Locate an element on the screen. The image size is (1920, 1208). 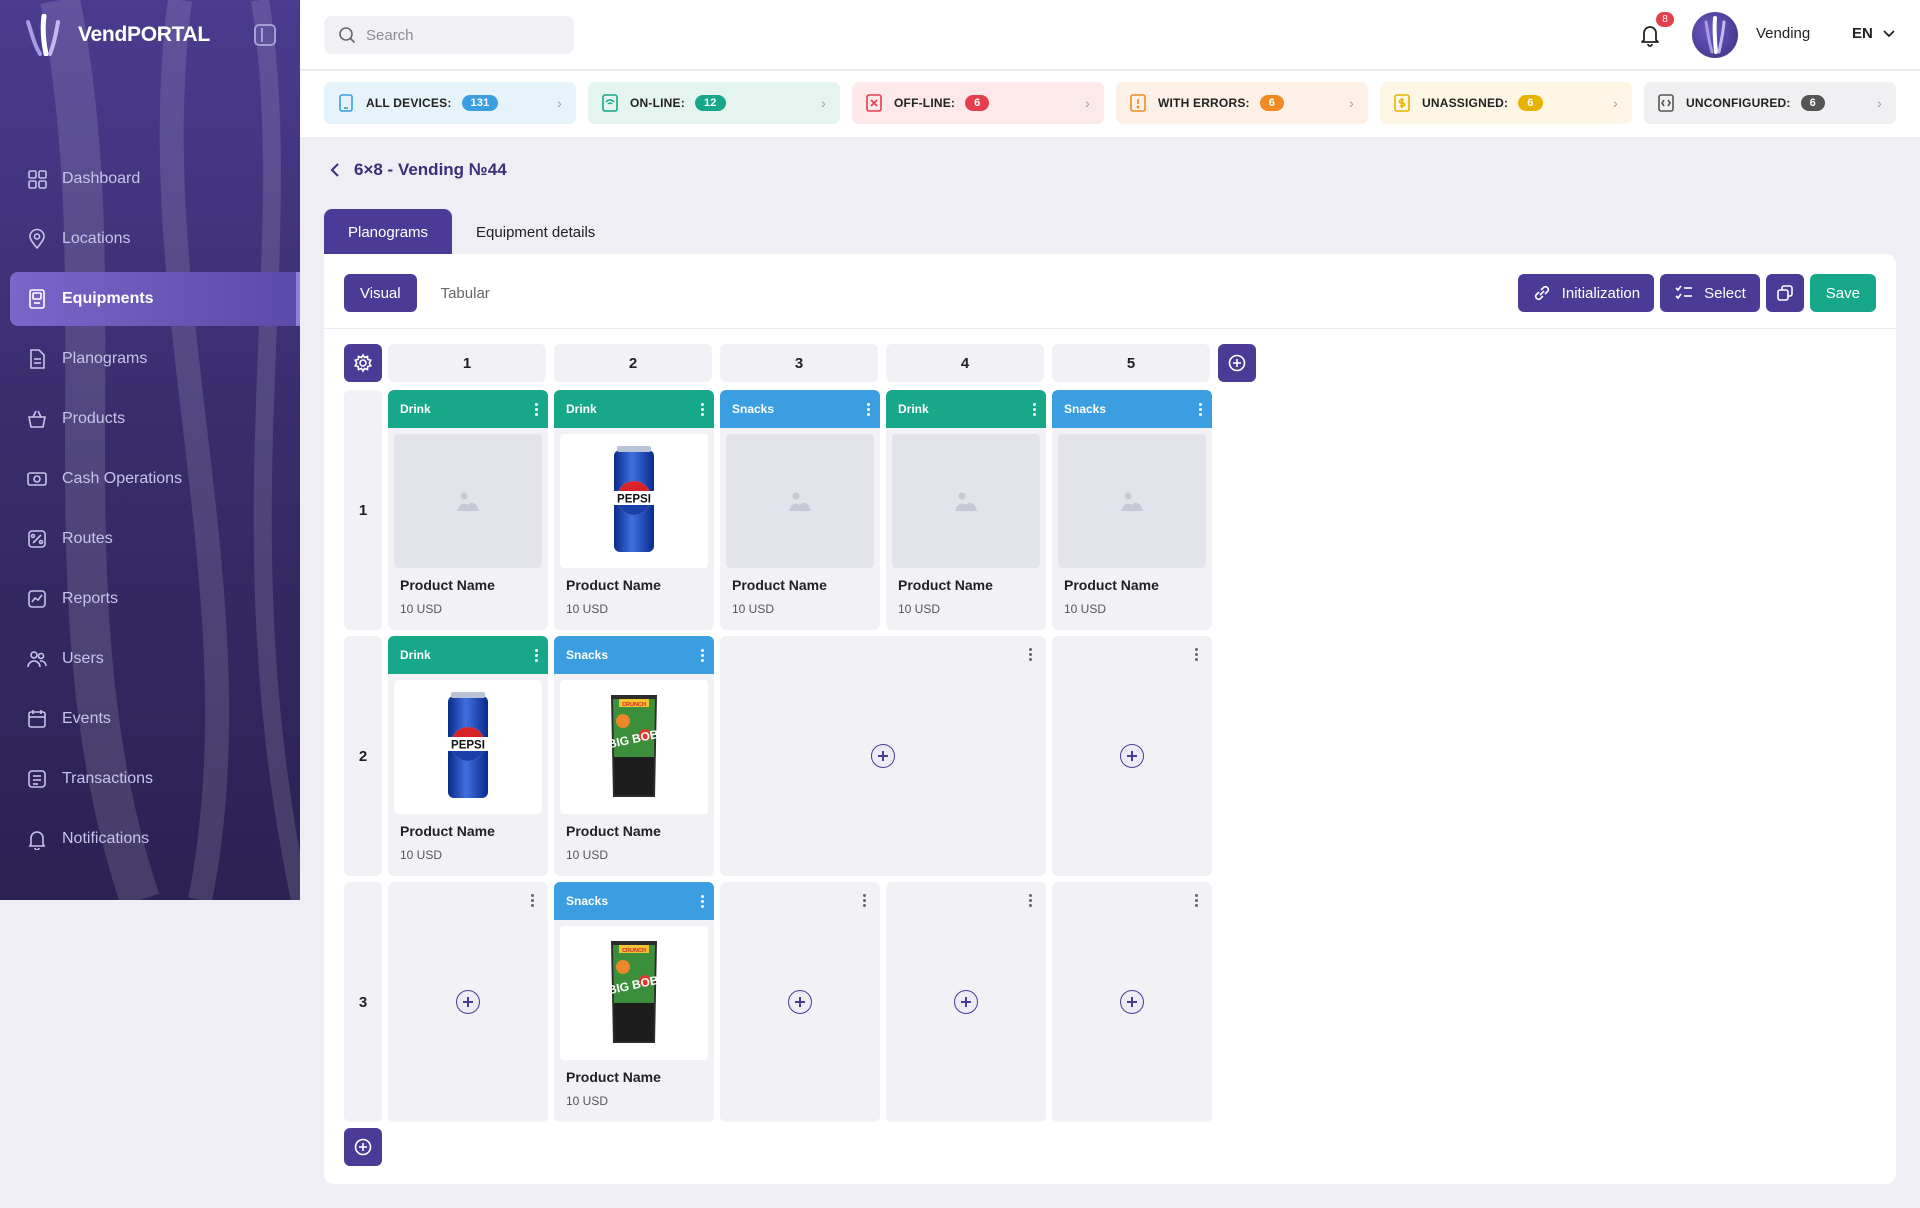
language-selector: EN is located at coordinates (1873, 33).